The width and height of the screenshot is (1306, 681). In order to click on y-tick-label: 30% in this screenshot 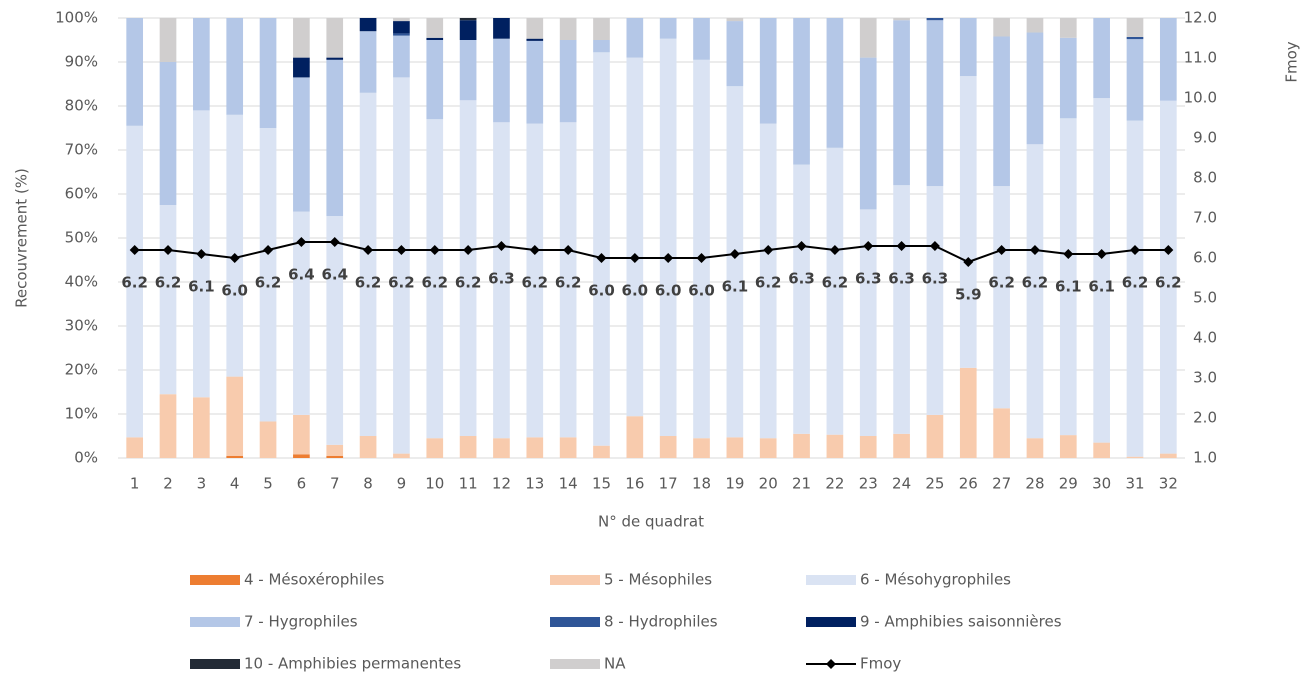, I will do `click(81, 326)`.